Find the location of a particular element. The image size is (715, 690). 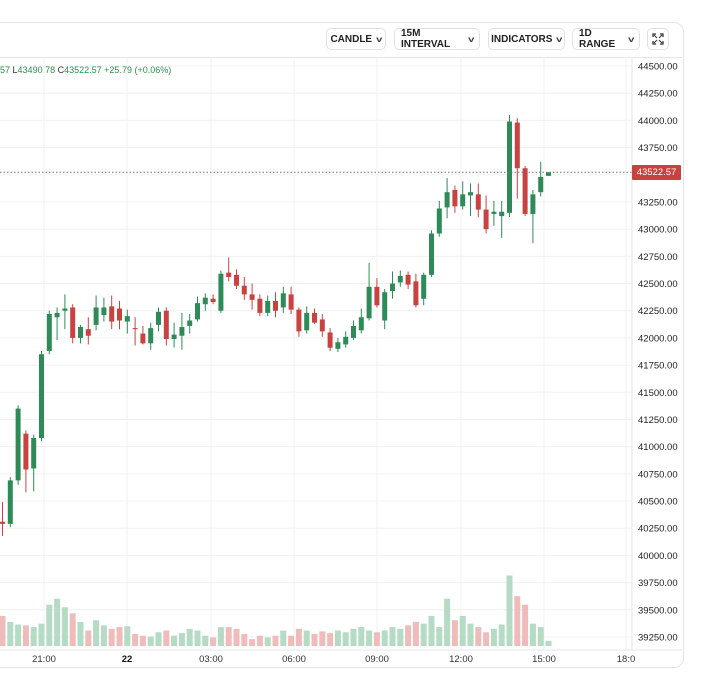

x-tick-label: 21:00 is located at coordinates (44, 659).